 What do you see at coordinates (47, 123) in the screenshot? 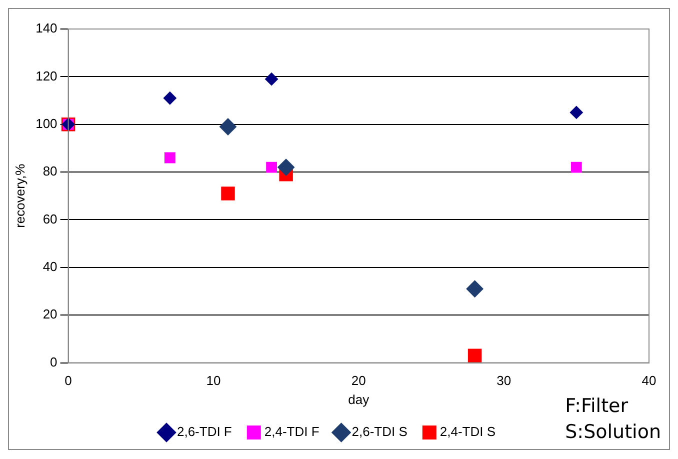
I see `y-tick-label: 100` at bounding box center [47, 123].